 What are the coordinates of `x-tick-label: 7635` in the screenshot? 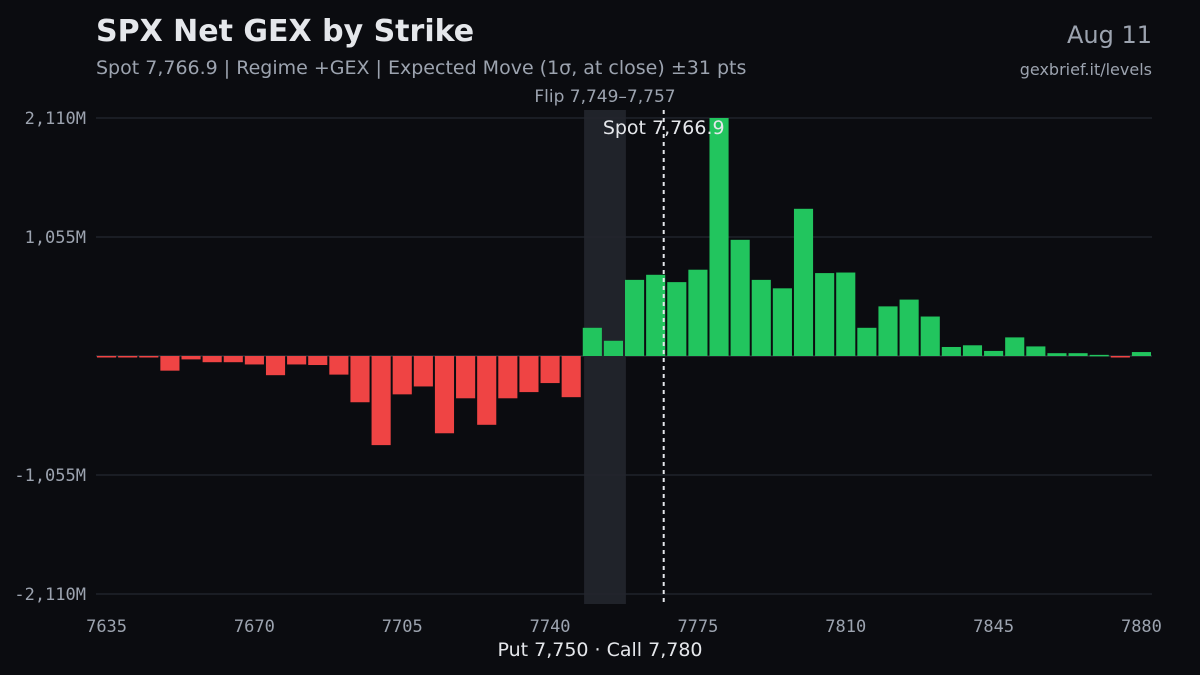 It's located at (106, 627).